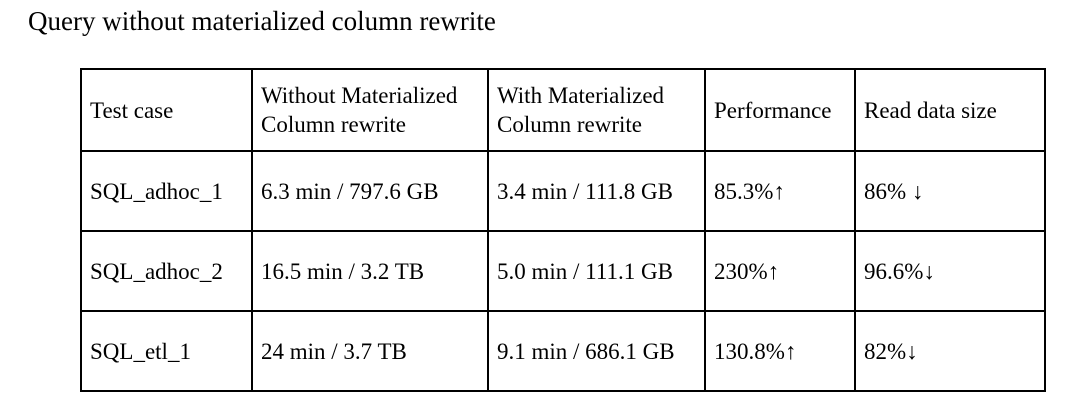 The height and width of the screenshot is (410, 1080). What do you see at coordinates (166, 351) in the screenshot?
I see `cell-test-case: SQL_etl_1` at bounding box center [166, 351].